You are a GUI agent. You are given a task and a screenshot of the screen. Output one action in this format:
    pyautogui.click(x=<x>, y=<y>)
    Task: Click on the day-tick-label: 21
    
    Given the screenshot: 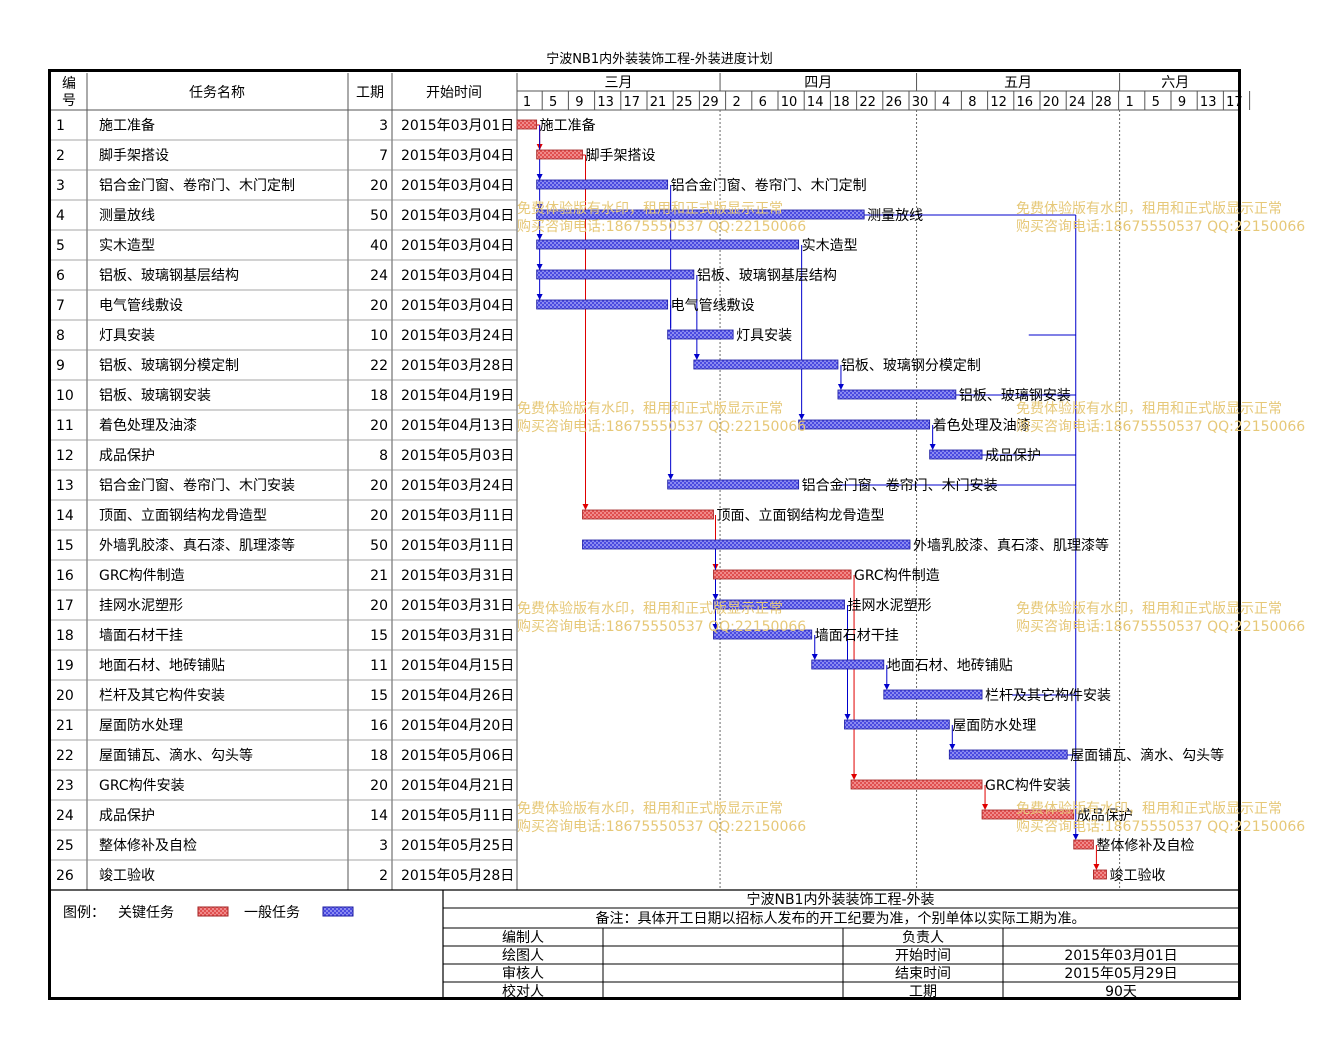 What is the action you would take?
    pyautogui.click(x=658, y=102)
    